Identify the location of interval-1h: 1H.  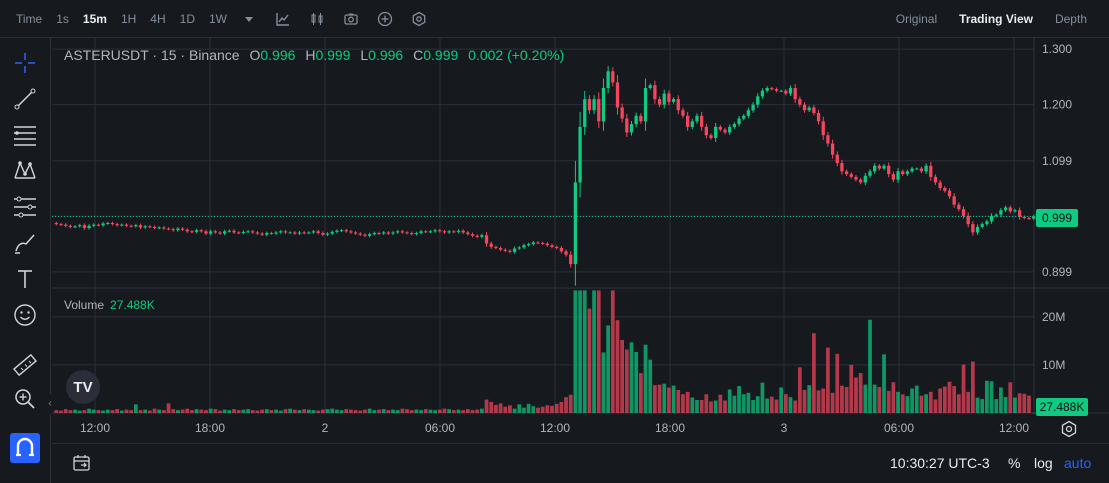
(128, 18).